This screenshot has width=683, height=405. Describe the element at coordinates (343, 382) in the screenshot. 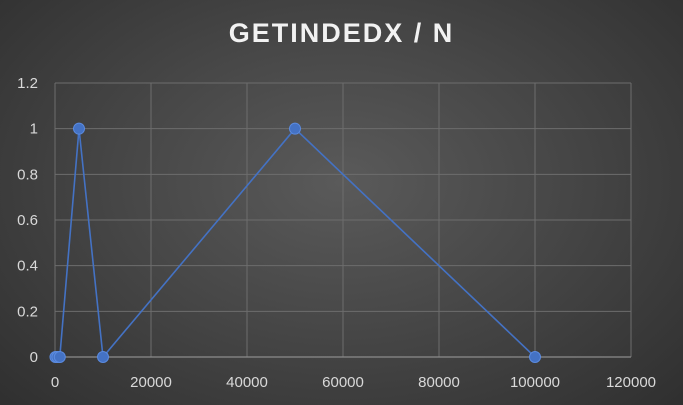

I see `x-tick-label: 60000` at that location.